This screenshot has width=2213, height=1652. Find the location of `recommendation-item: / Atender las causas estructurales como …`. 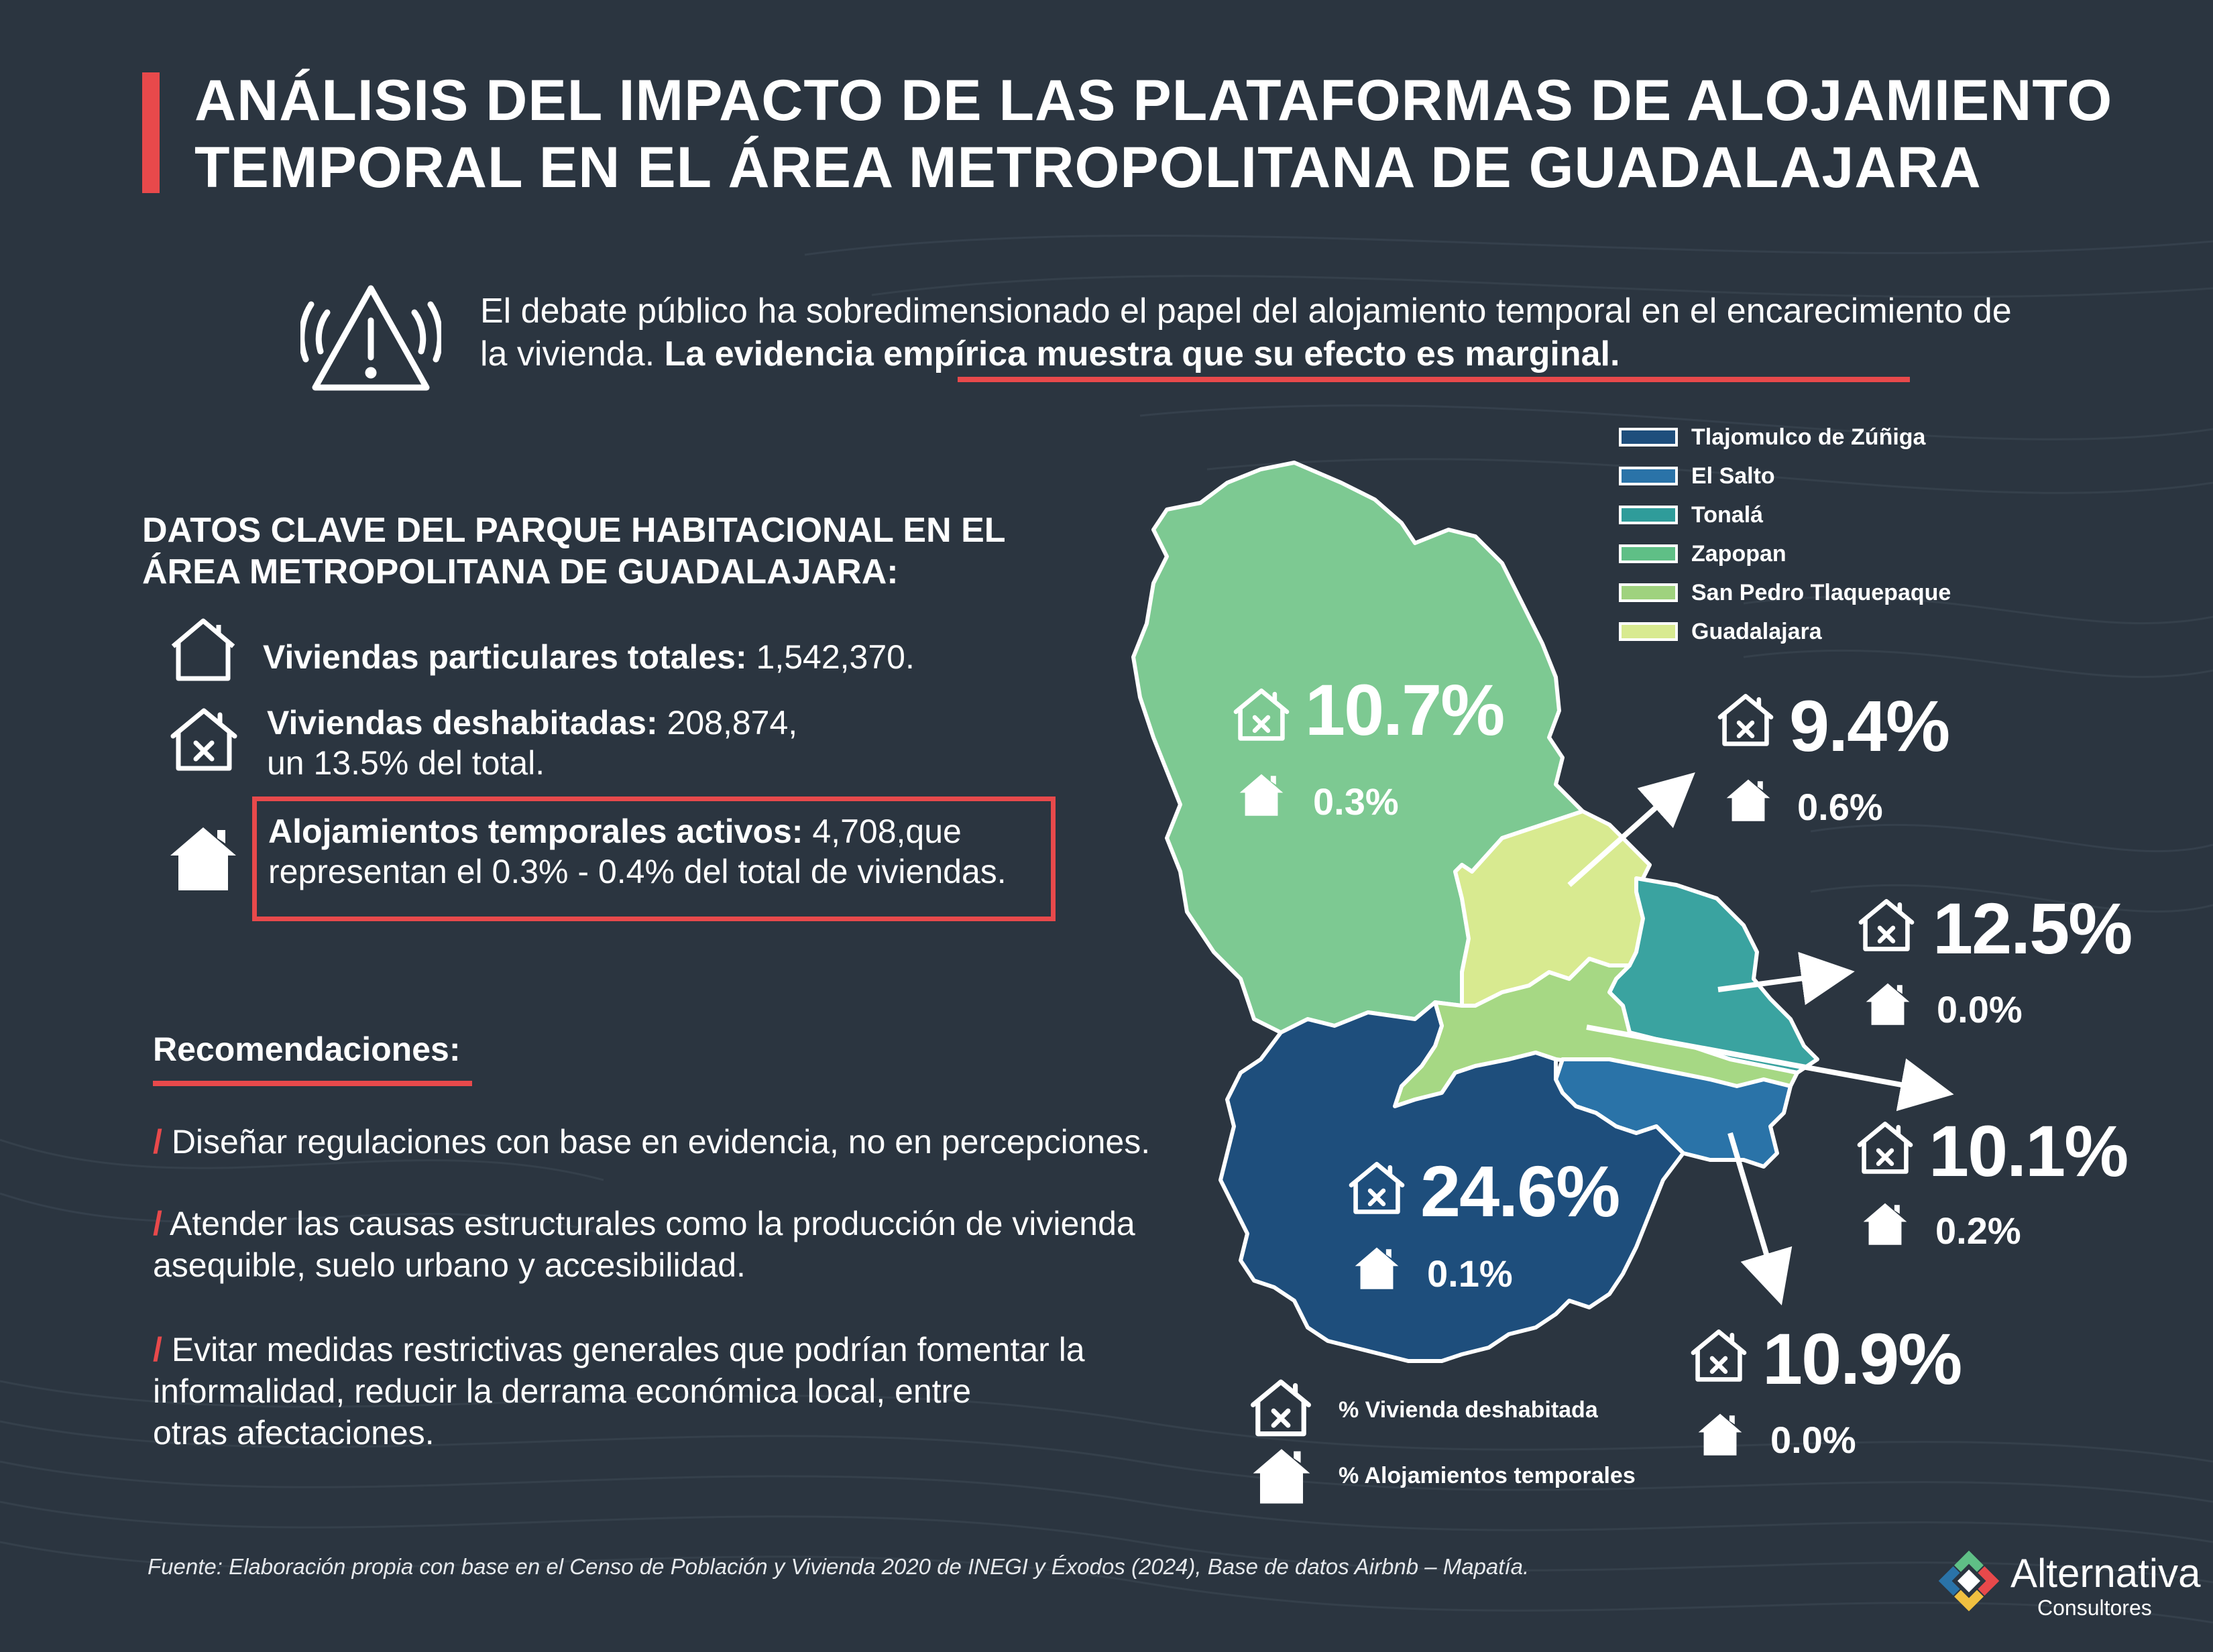

recommendation-item: / Atender las causas estructurales como … is located at coordinates (644, 1244).